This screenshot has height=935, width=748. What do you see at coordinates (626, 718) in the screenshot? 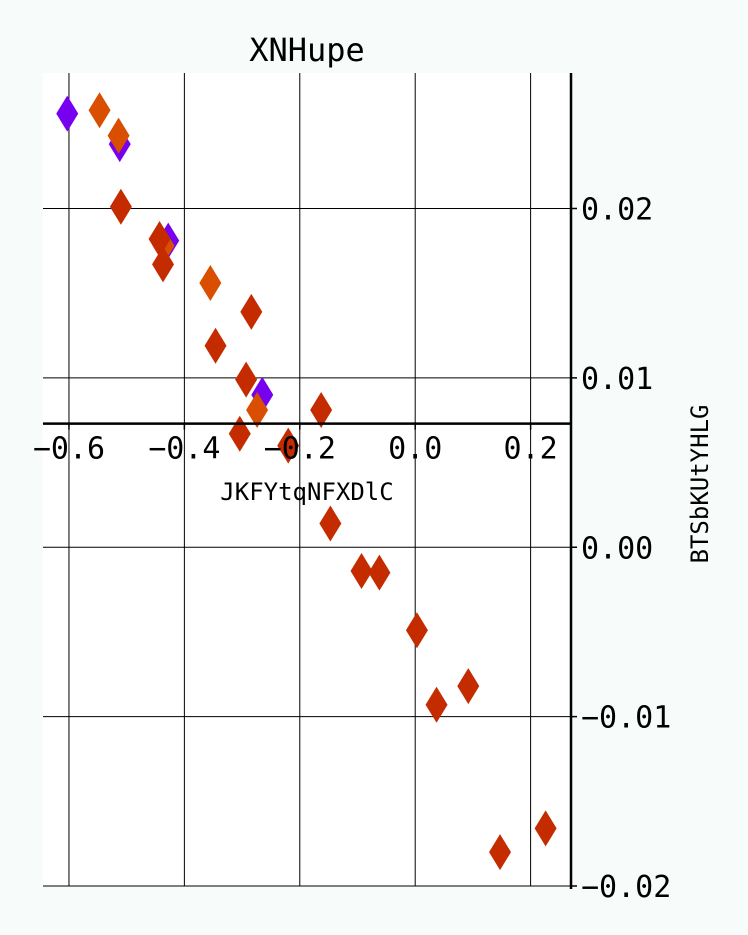
I see `y-tick-label-3: −0.01` at bounding box center [626, 718].